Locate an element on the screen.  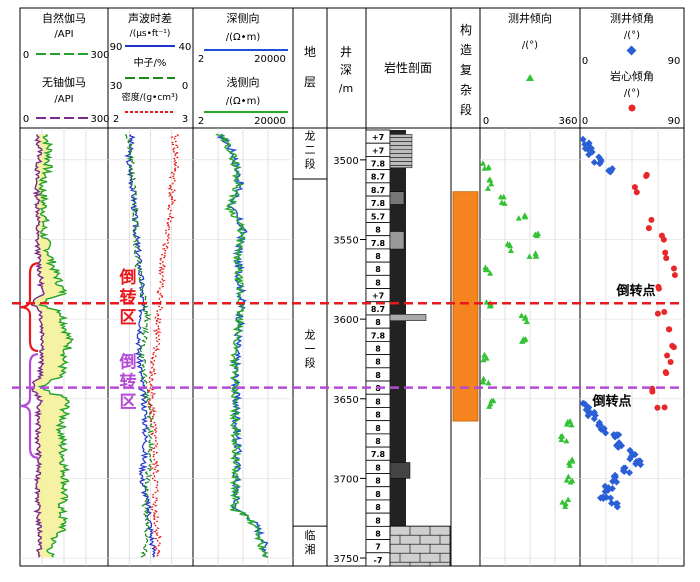
litho-column is located at coordinates (398, 328).